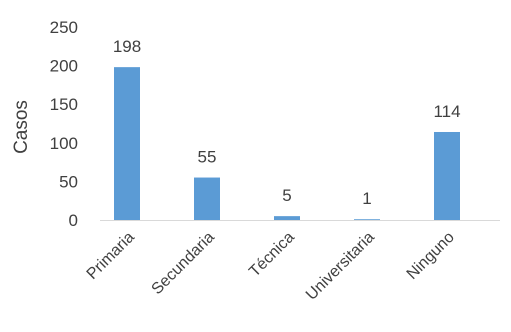 The image size is (511, 332). Describe the element at coordinates (21, 127) in the screenshot. I see `y-axis-title: Casos` at that location.